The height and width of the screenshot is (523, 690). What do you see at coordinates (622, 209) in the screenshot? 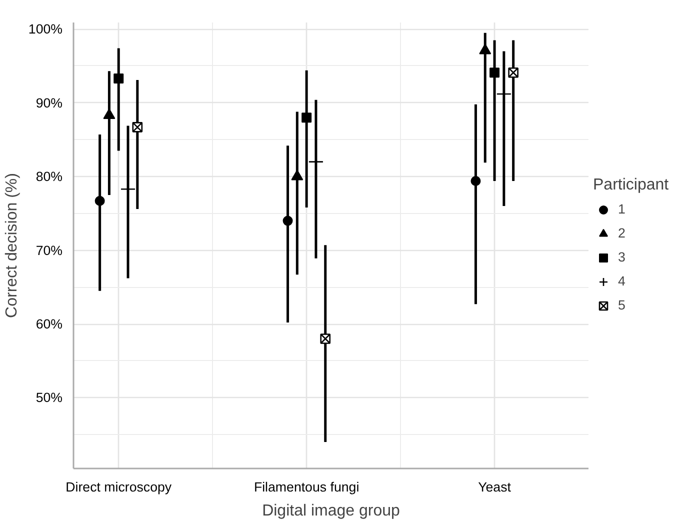
I see `legend-label: 1` at bounding box center [622, 209].